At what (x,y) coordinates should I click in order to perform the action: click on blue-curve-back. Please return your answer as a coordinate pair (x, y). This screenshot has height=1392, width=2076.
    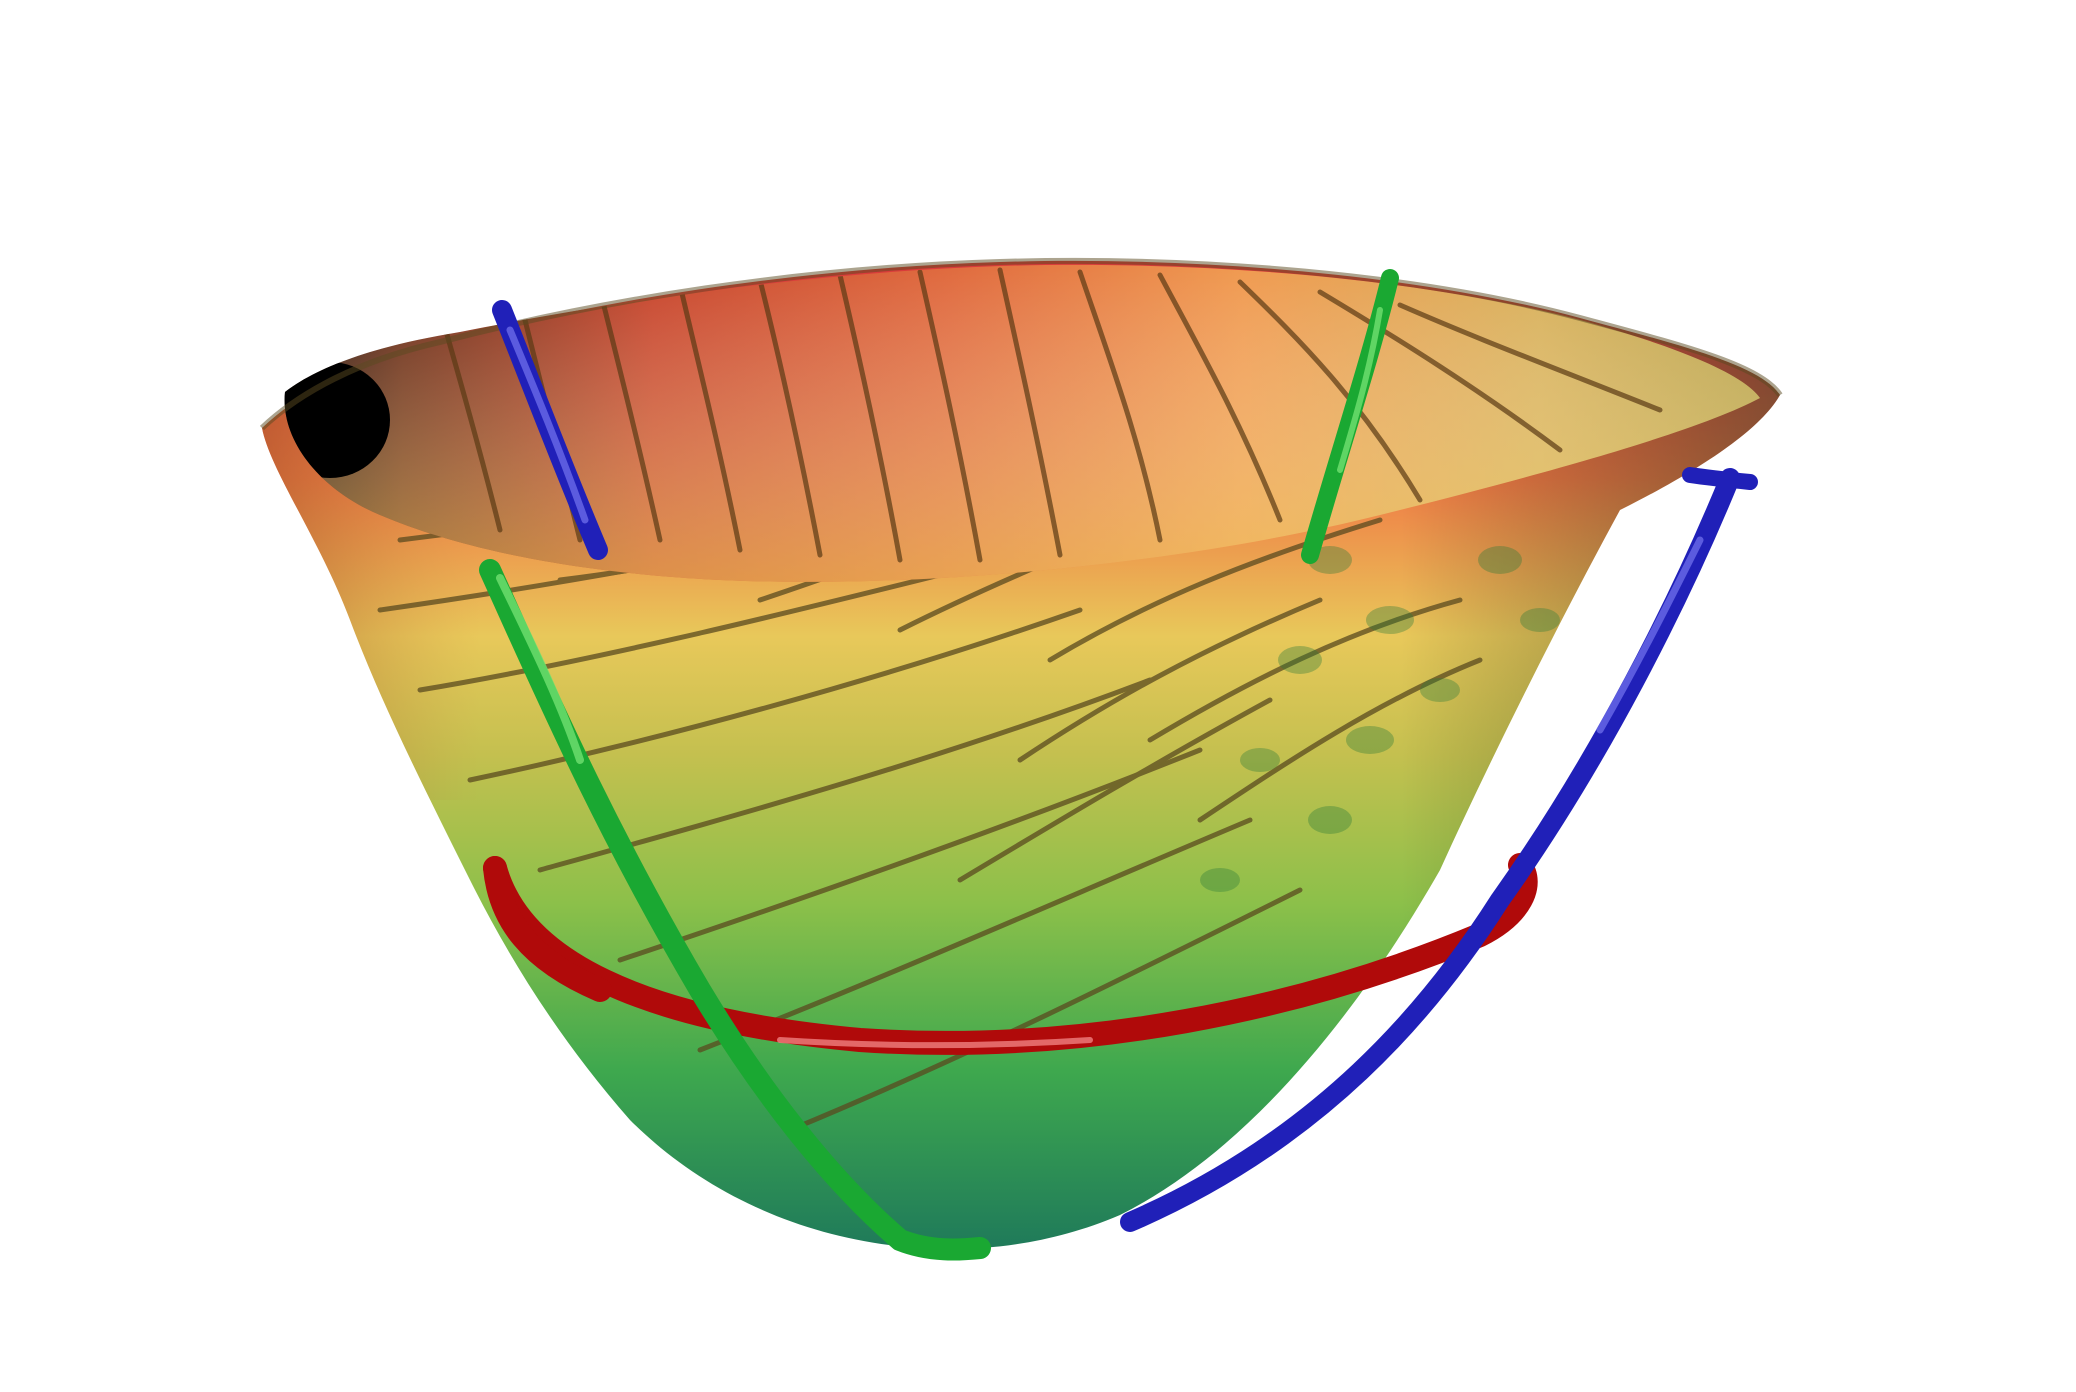
    Looking at the image, I should click on (550, 430).